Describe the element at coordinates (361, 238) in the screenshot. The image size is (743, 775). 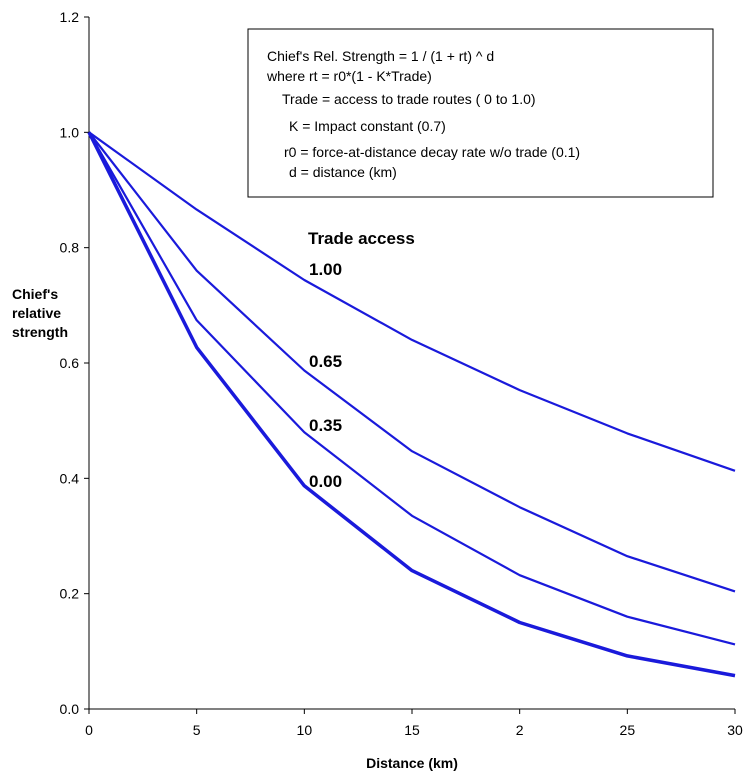
I see `trade-access-title: Trade access` at that location.